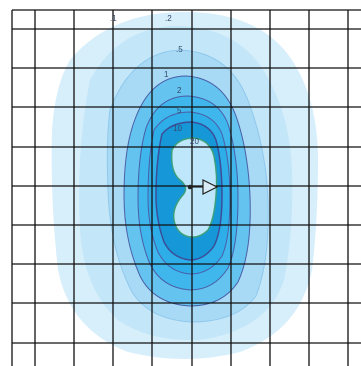 The width and height of the screenshot is (361, 366). I want to click on direction-arrow-icon, so click(210, 187).